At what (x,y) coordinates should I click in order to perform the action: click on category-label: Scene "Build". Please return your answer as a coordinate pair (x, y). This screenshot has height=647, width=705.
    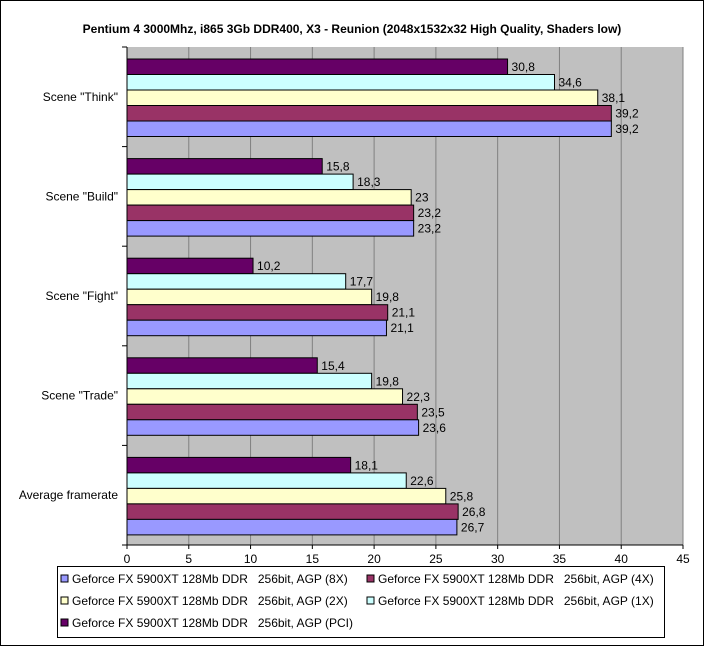
    Looking at the image, I should click on (81, 196).